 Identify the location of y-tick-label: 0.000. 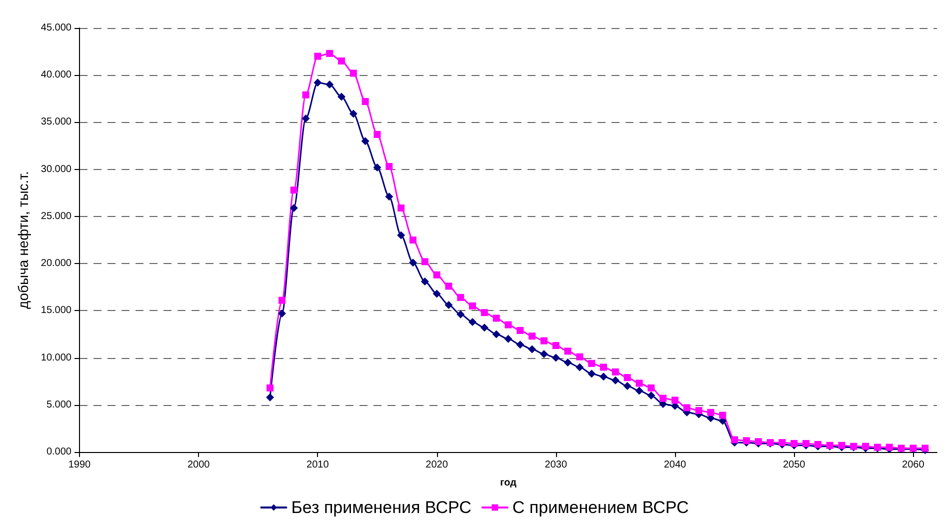
(59, 452).